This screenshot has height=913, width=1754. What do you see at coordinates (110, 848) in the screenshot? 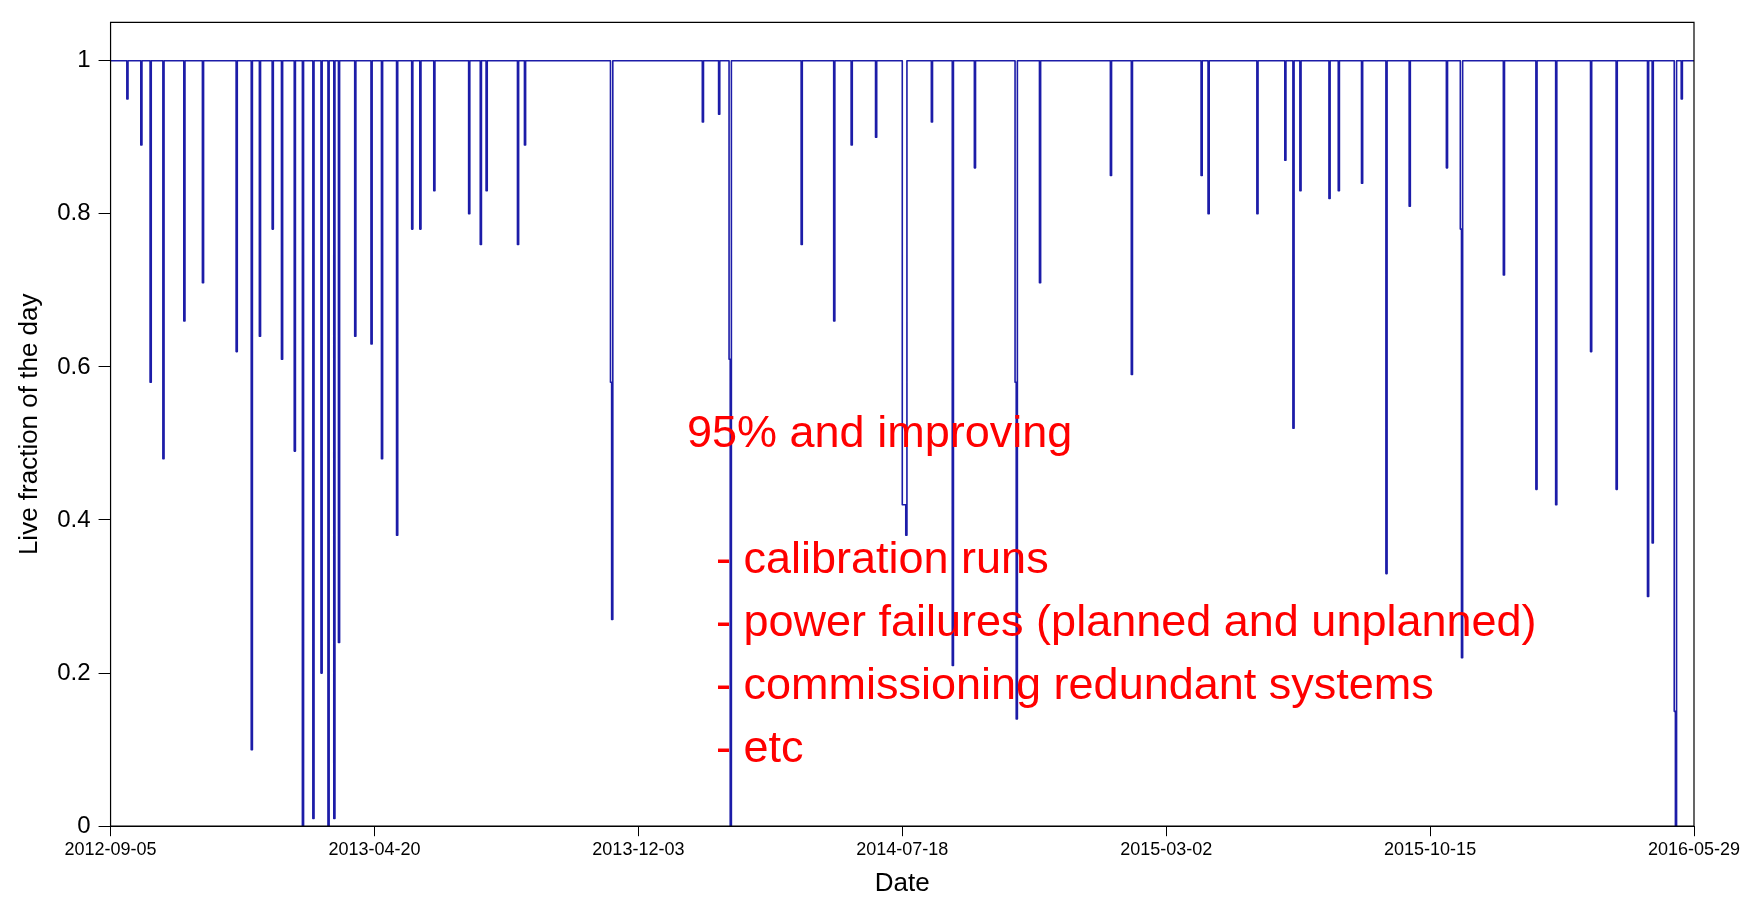
I see `x-tick-label: 2012-09-05` at bounding box center [110, 848].